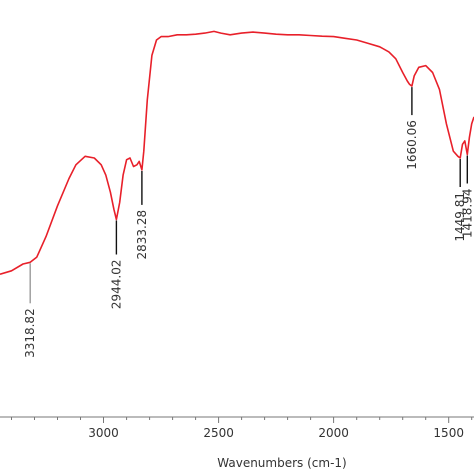  What do you see at coordinates (237, 428) in the screenshot?
I see `x-axis: 3000 2500 2000 1500` at bounding box center [237, 428].